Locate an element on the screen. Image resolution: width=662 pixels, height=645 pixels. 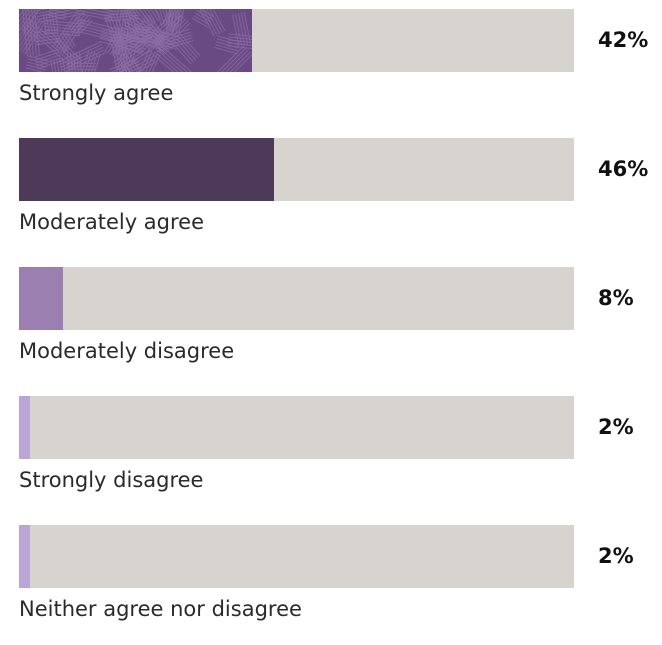
value-label: 8% is located at coordinates (616, 298).